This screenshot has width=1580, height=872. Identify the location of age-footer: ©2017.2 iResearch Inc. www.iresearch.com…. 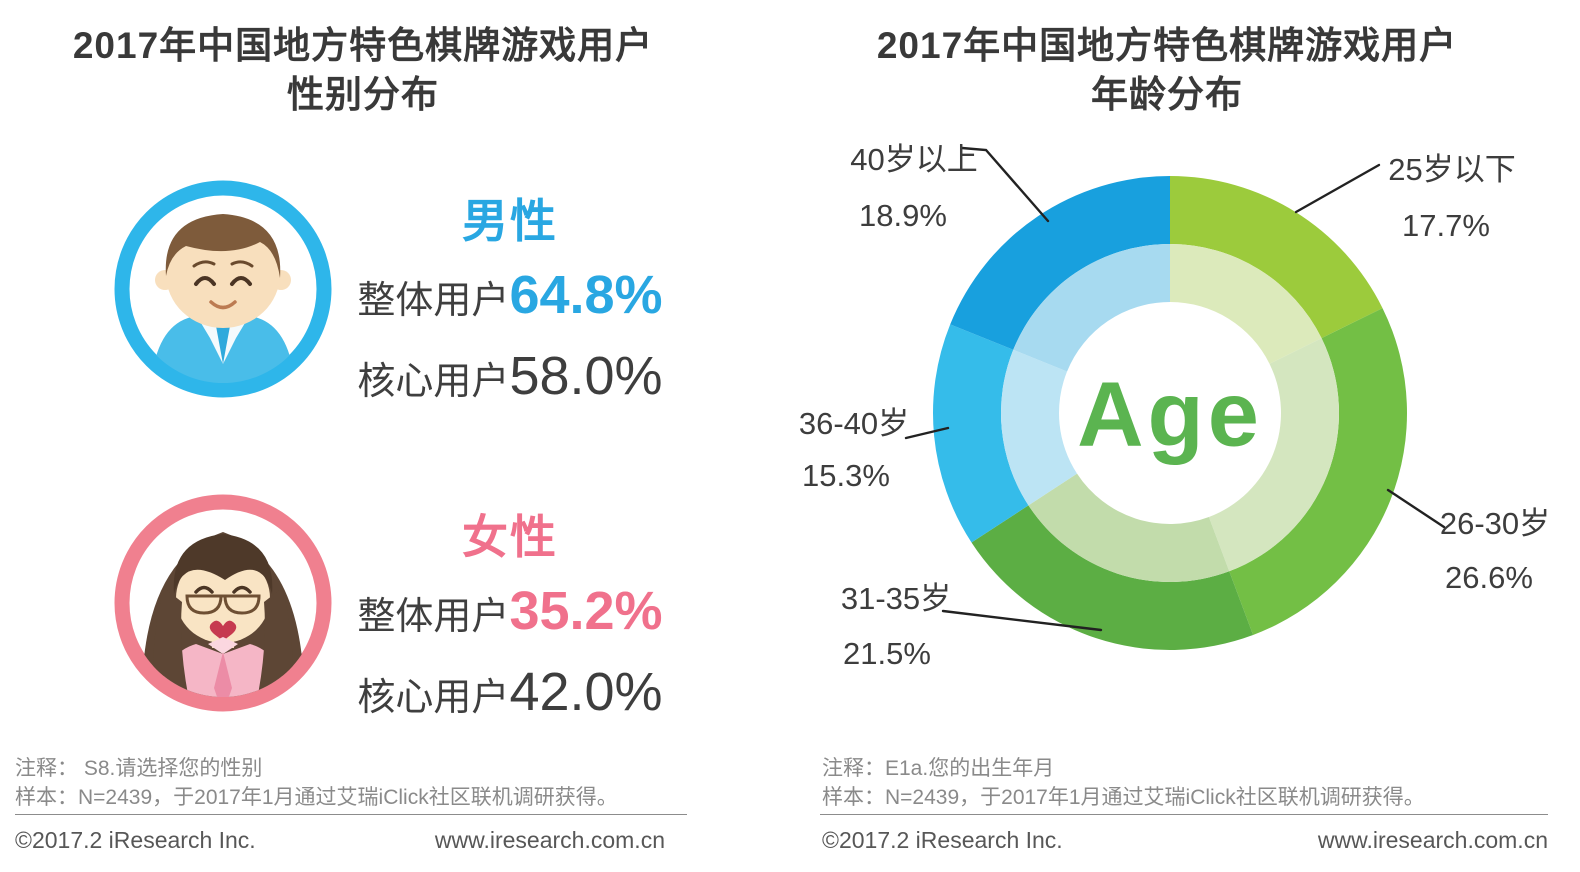
(1185, 840).